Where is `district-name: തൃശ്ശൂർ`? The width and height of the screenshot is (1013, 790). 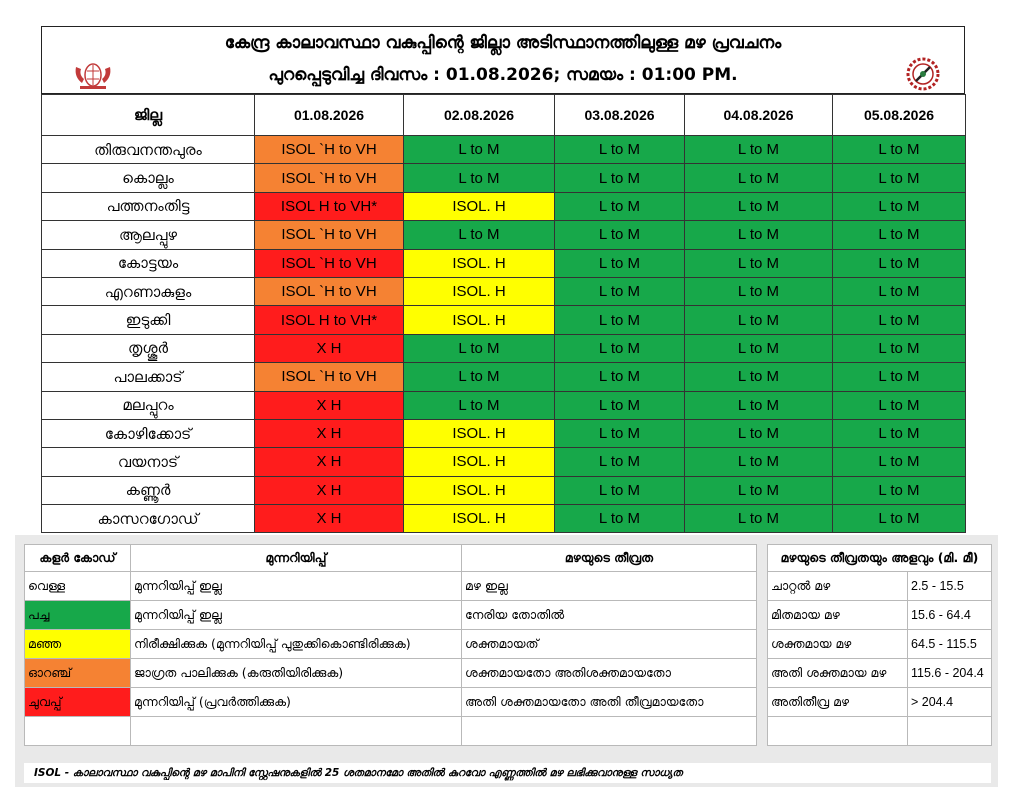
district-name: തൃശ്ശൂർ is located at coordinates (148, 348).